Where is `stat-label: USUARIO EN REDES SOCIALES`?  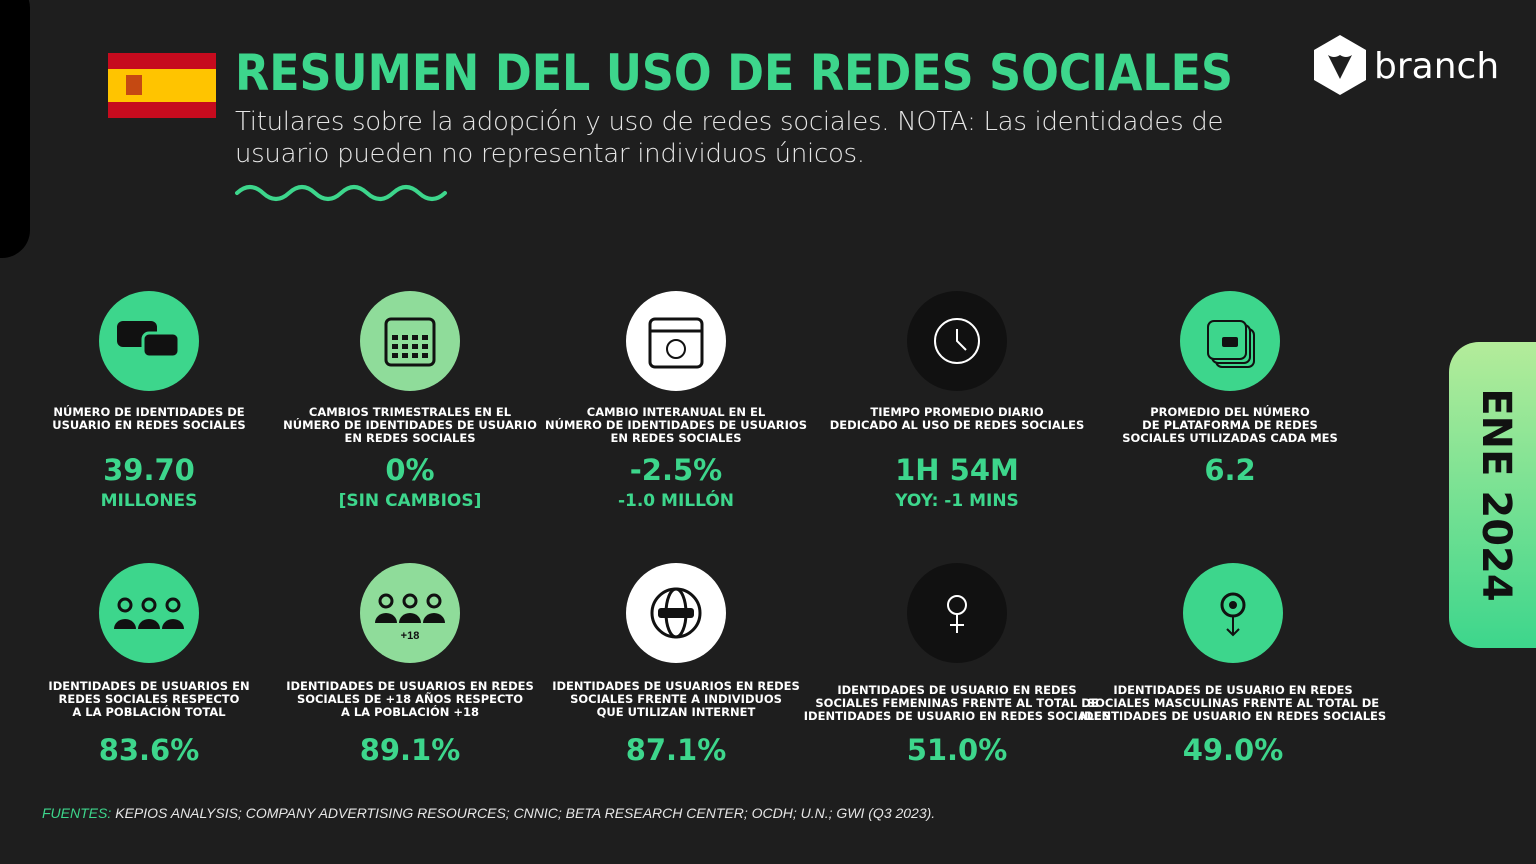
stat-label: USUARIO EN REDES SOCIALES is located at coordinates (148, 425).